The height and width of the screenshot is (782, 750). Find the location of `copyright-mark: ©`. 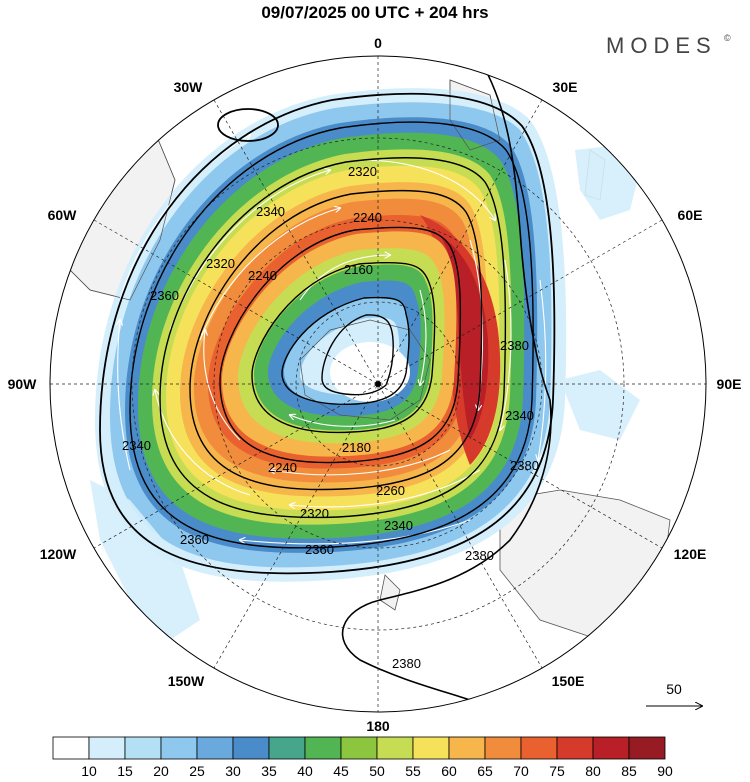

copyright-mark: © is located at coordinates (727, 38).